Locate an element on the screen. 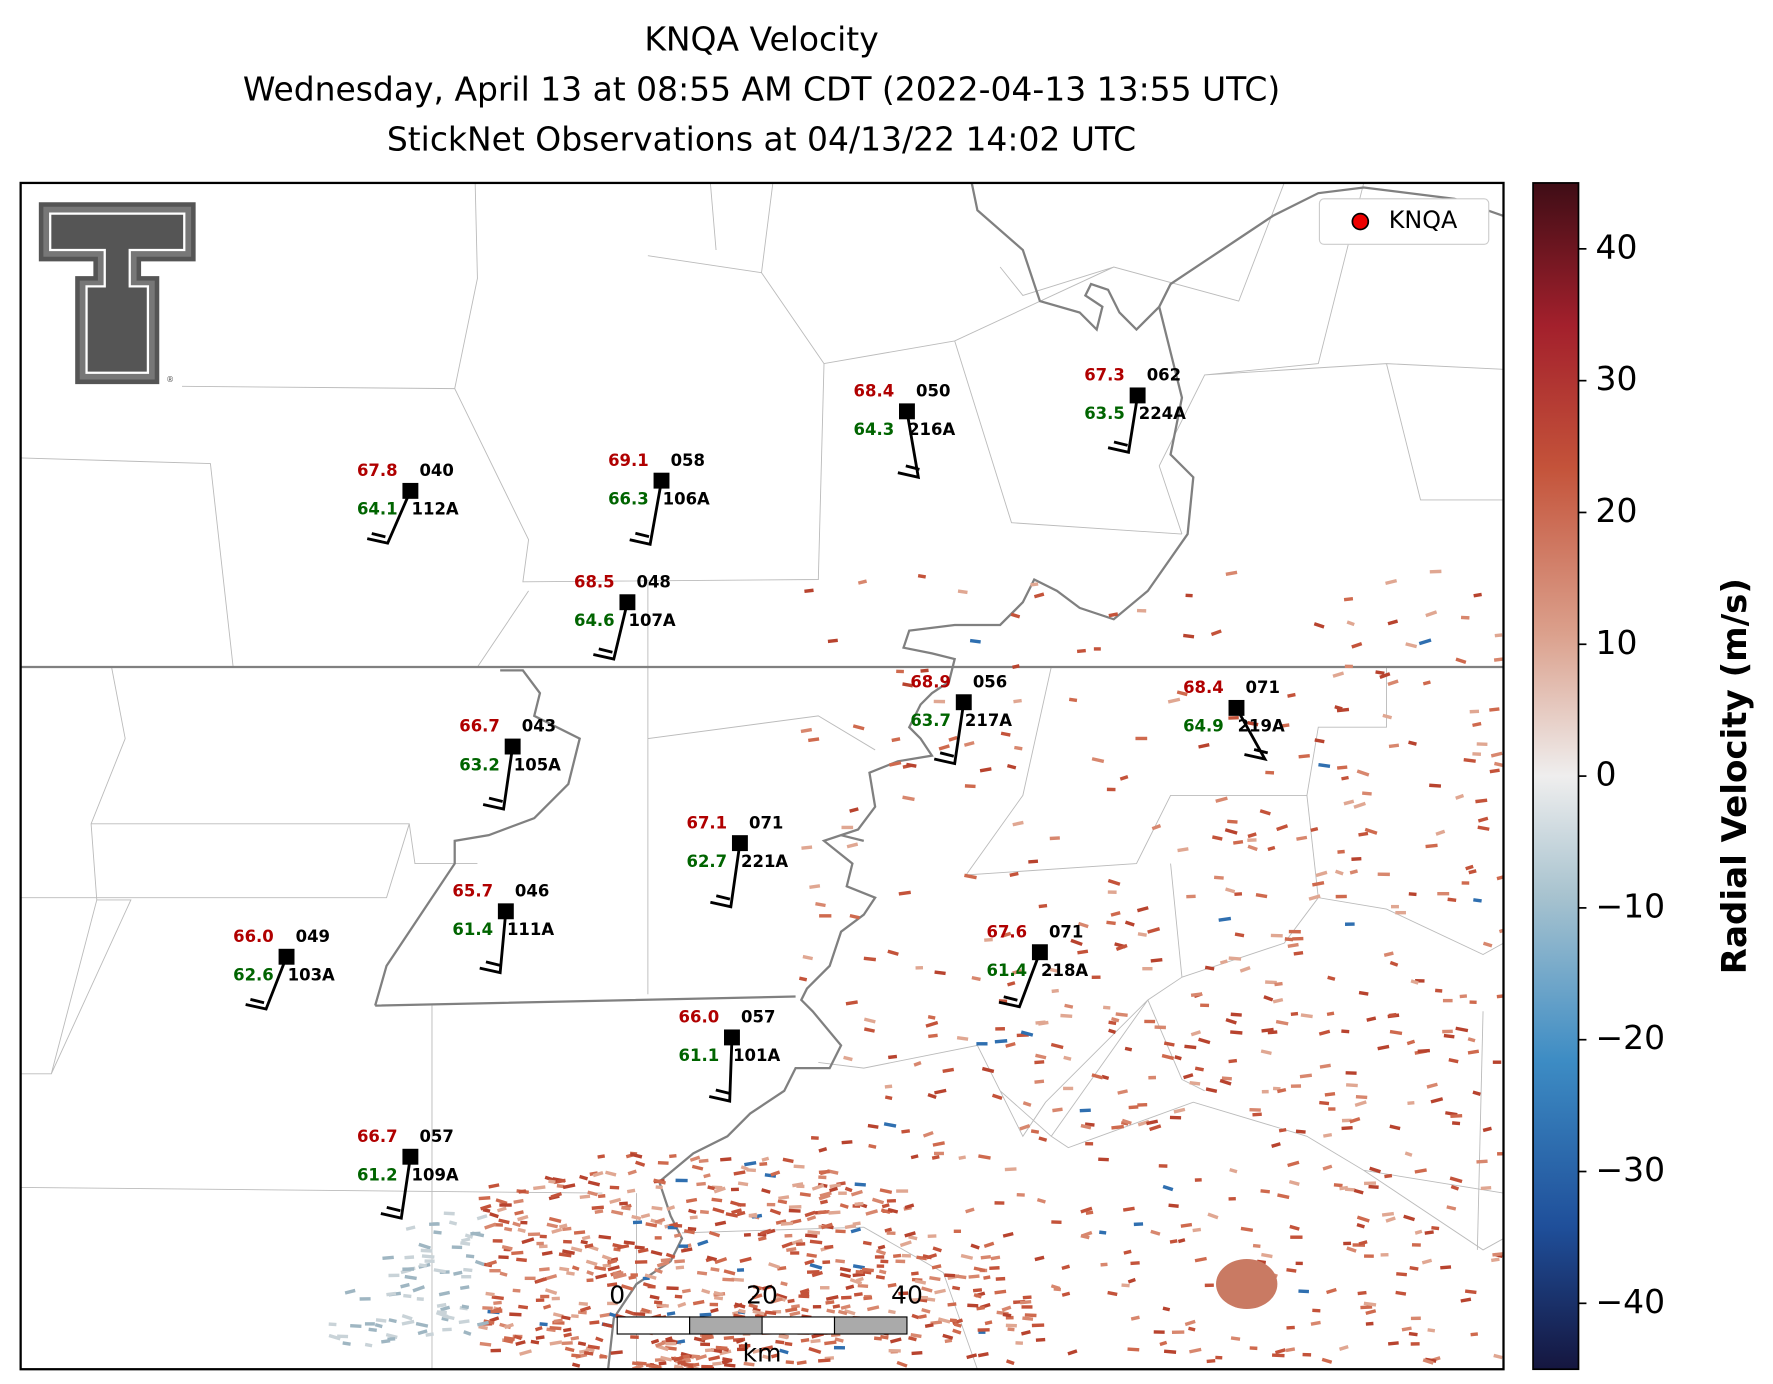  wind-barb is located at coordinates (1020, 980).